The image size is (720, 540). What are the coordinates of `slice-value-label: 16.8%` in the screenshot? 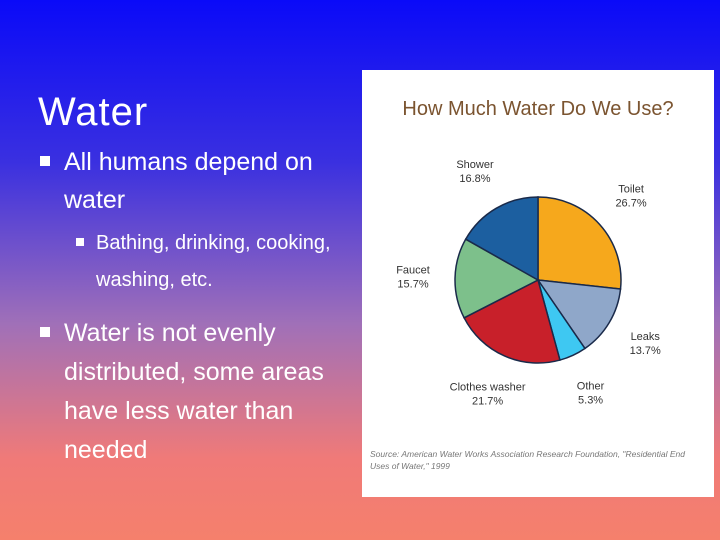 It's located at (474, 179).